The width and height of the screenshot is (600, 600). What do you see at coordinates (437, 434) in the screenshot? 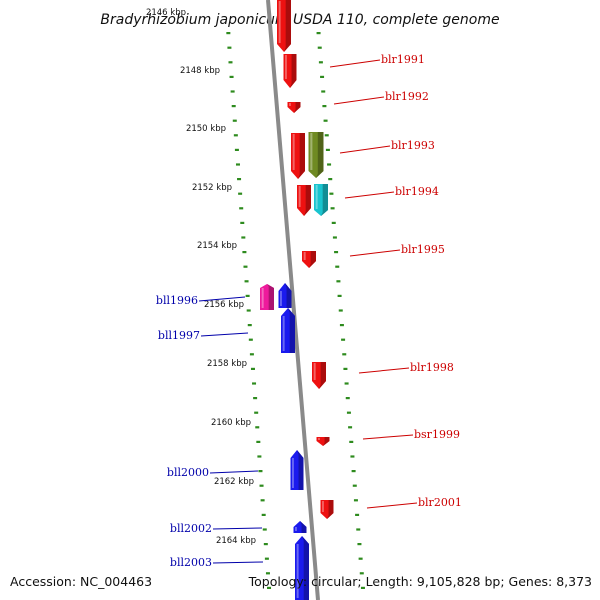
I see `forward-gene-label: bsr1999` at bounding box center [437, 434].